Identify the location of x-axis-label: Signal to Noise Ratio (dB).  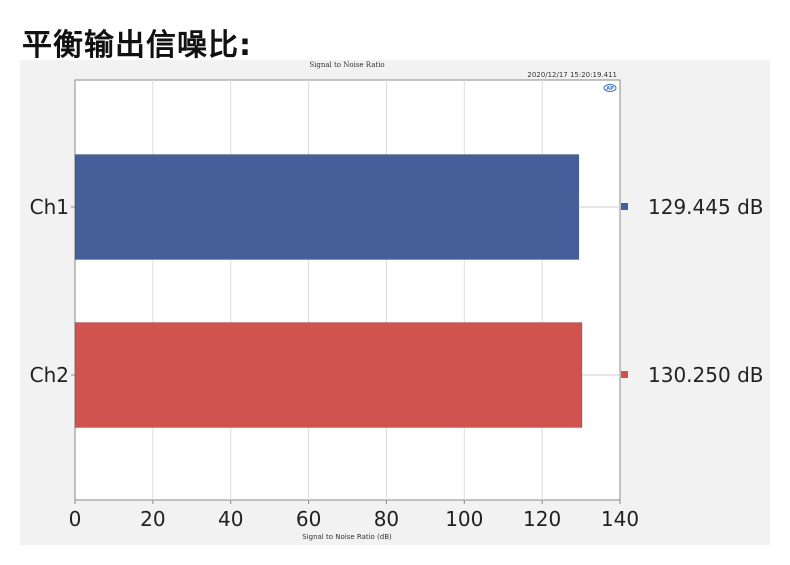
(347, 537).